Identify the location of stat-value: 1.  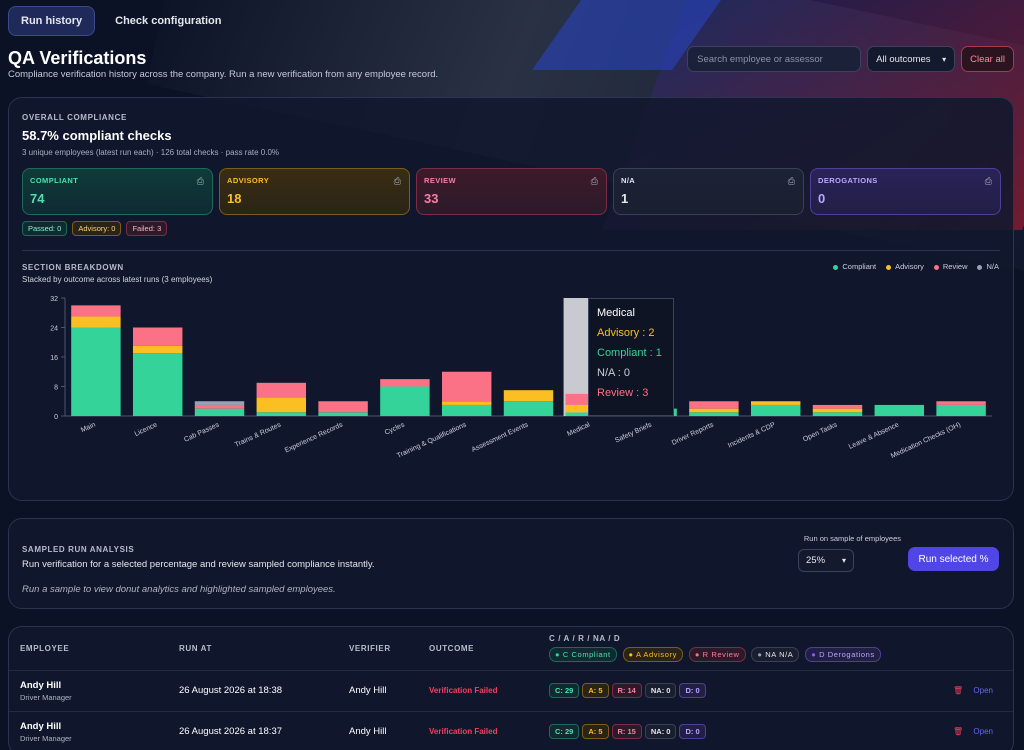
(625, 198).